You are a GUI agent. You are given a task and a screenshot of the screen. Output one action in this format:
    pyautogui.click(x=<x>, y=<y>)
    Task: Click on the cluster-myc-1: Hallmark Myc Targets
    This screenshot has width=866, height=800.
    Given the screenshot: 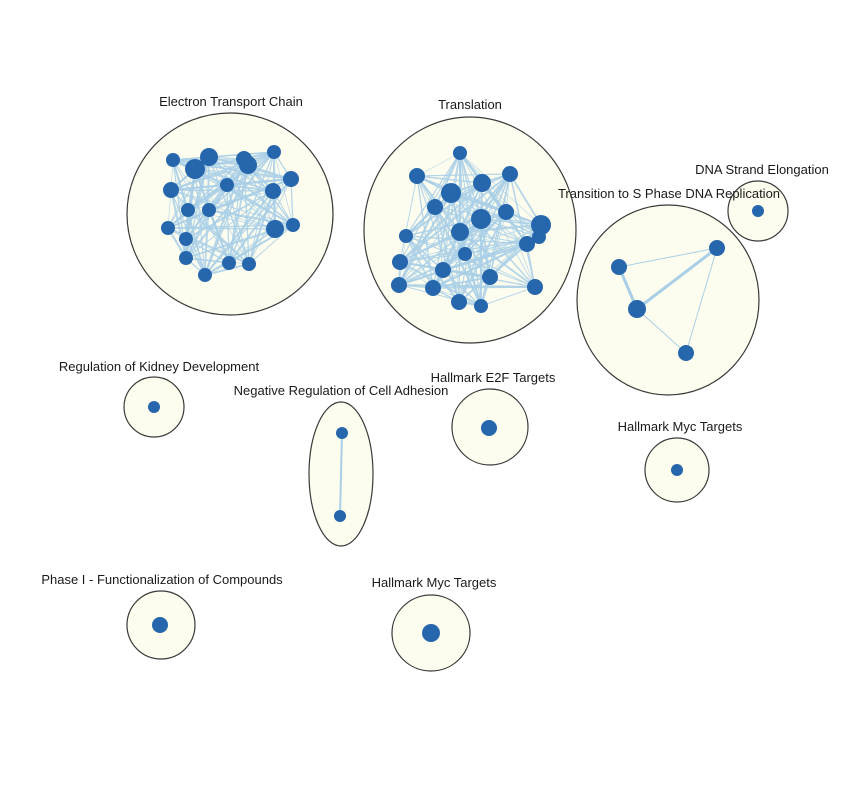 What is the action you would take?
    pyautogui.click(x=680, y=461)
    